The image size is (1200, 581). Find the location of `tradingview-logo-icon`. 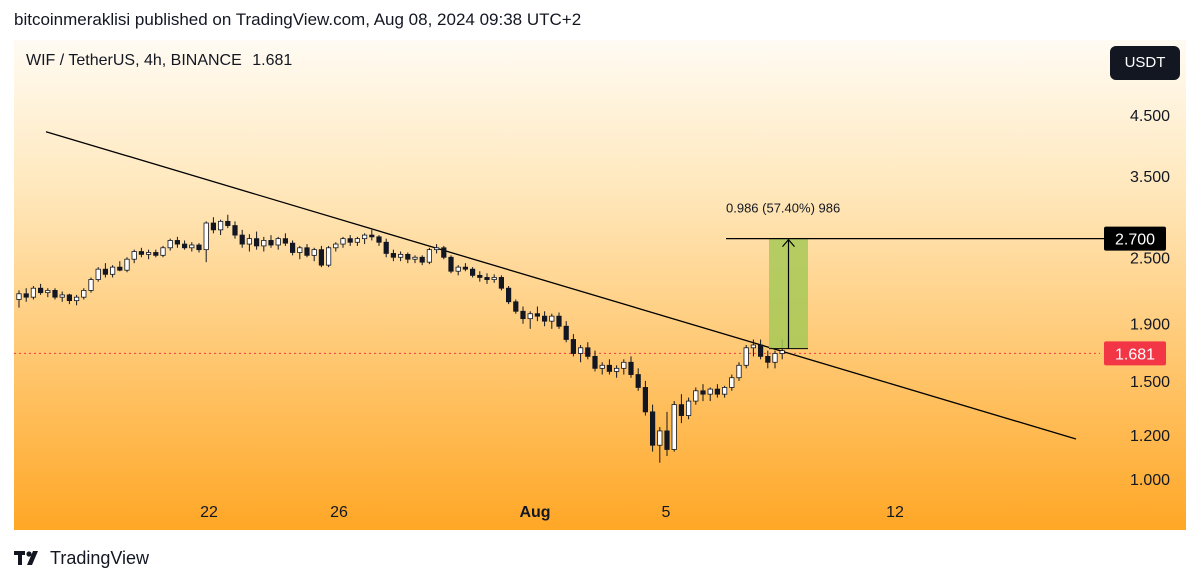

tradingview-logo-icon is located at coordinates (26, 558).